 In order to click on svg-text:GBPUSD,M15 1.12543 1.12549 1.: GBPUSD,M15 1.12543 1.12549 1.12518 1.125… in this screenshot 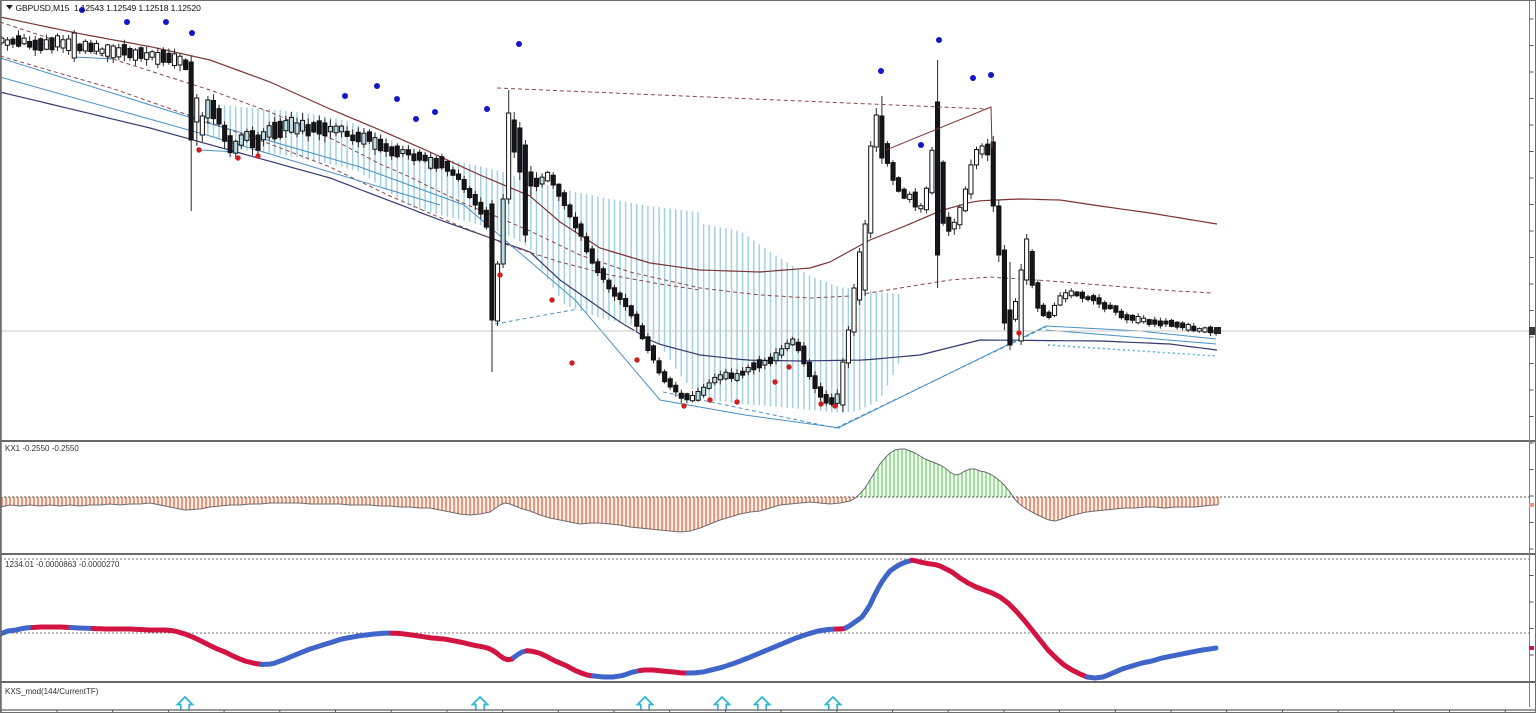, I will do `click(109, 8)`.